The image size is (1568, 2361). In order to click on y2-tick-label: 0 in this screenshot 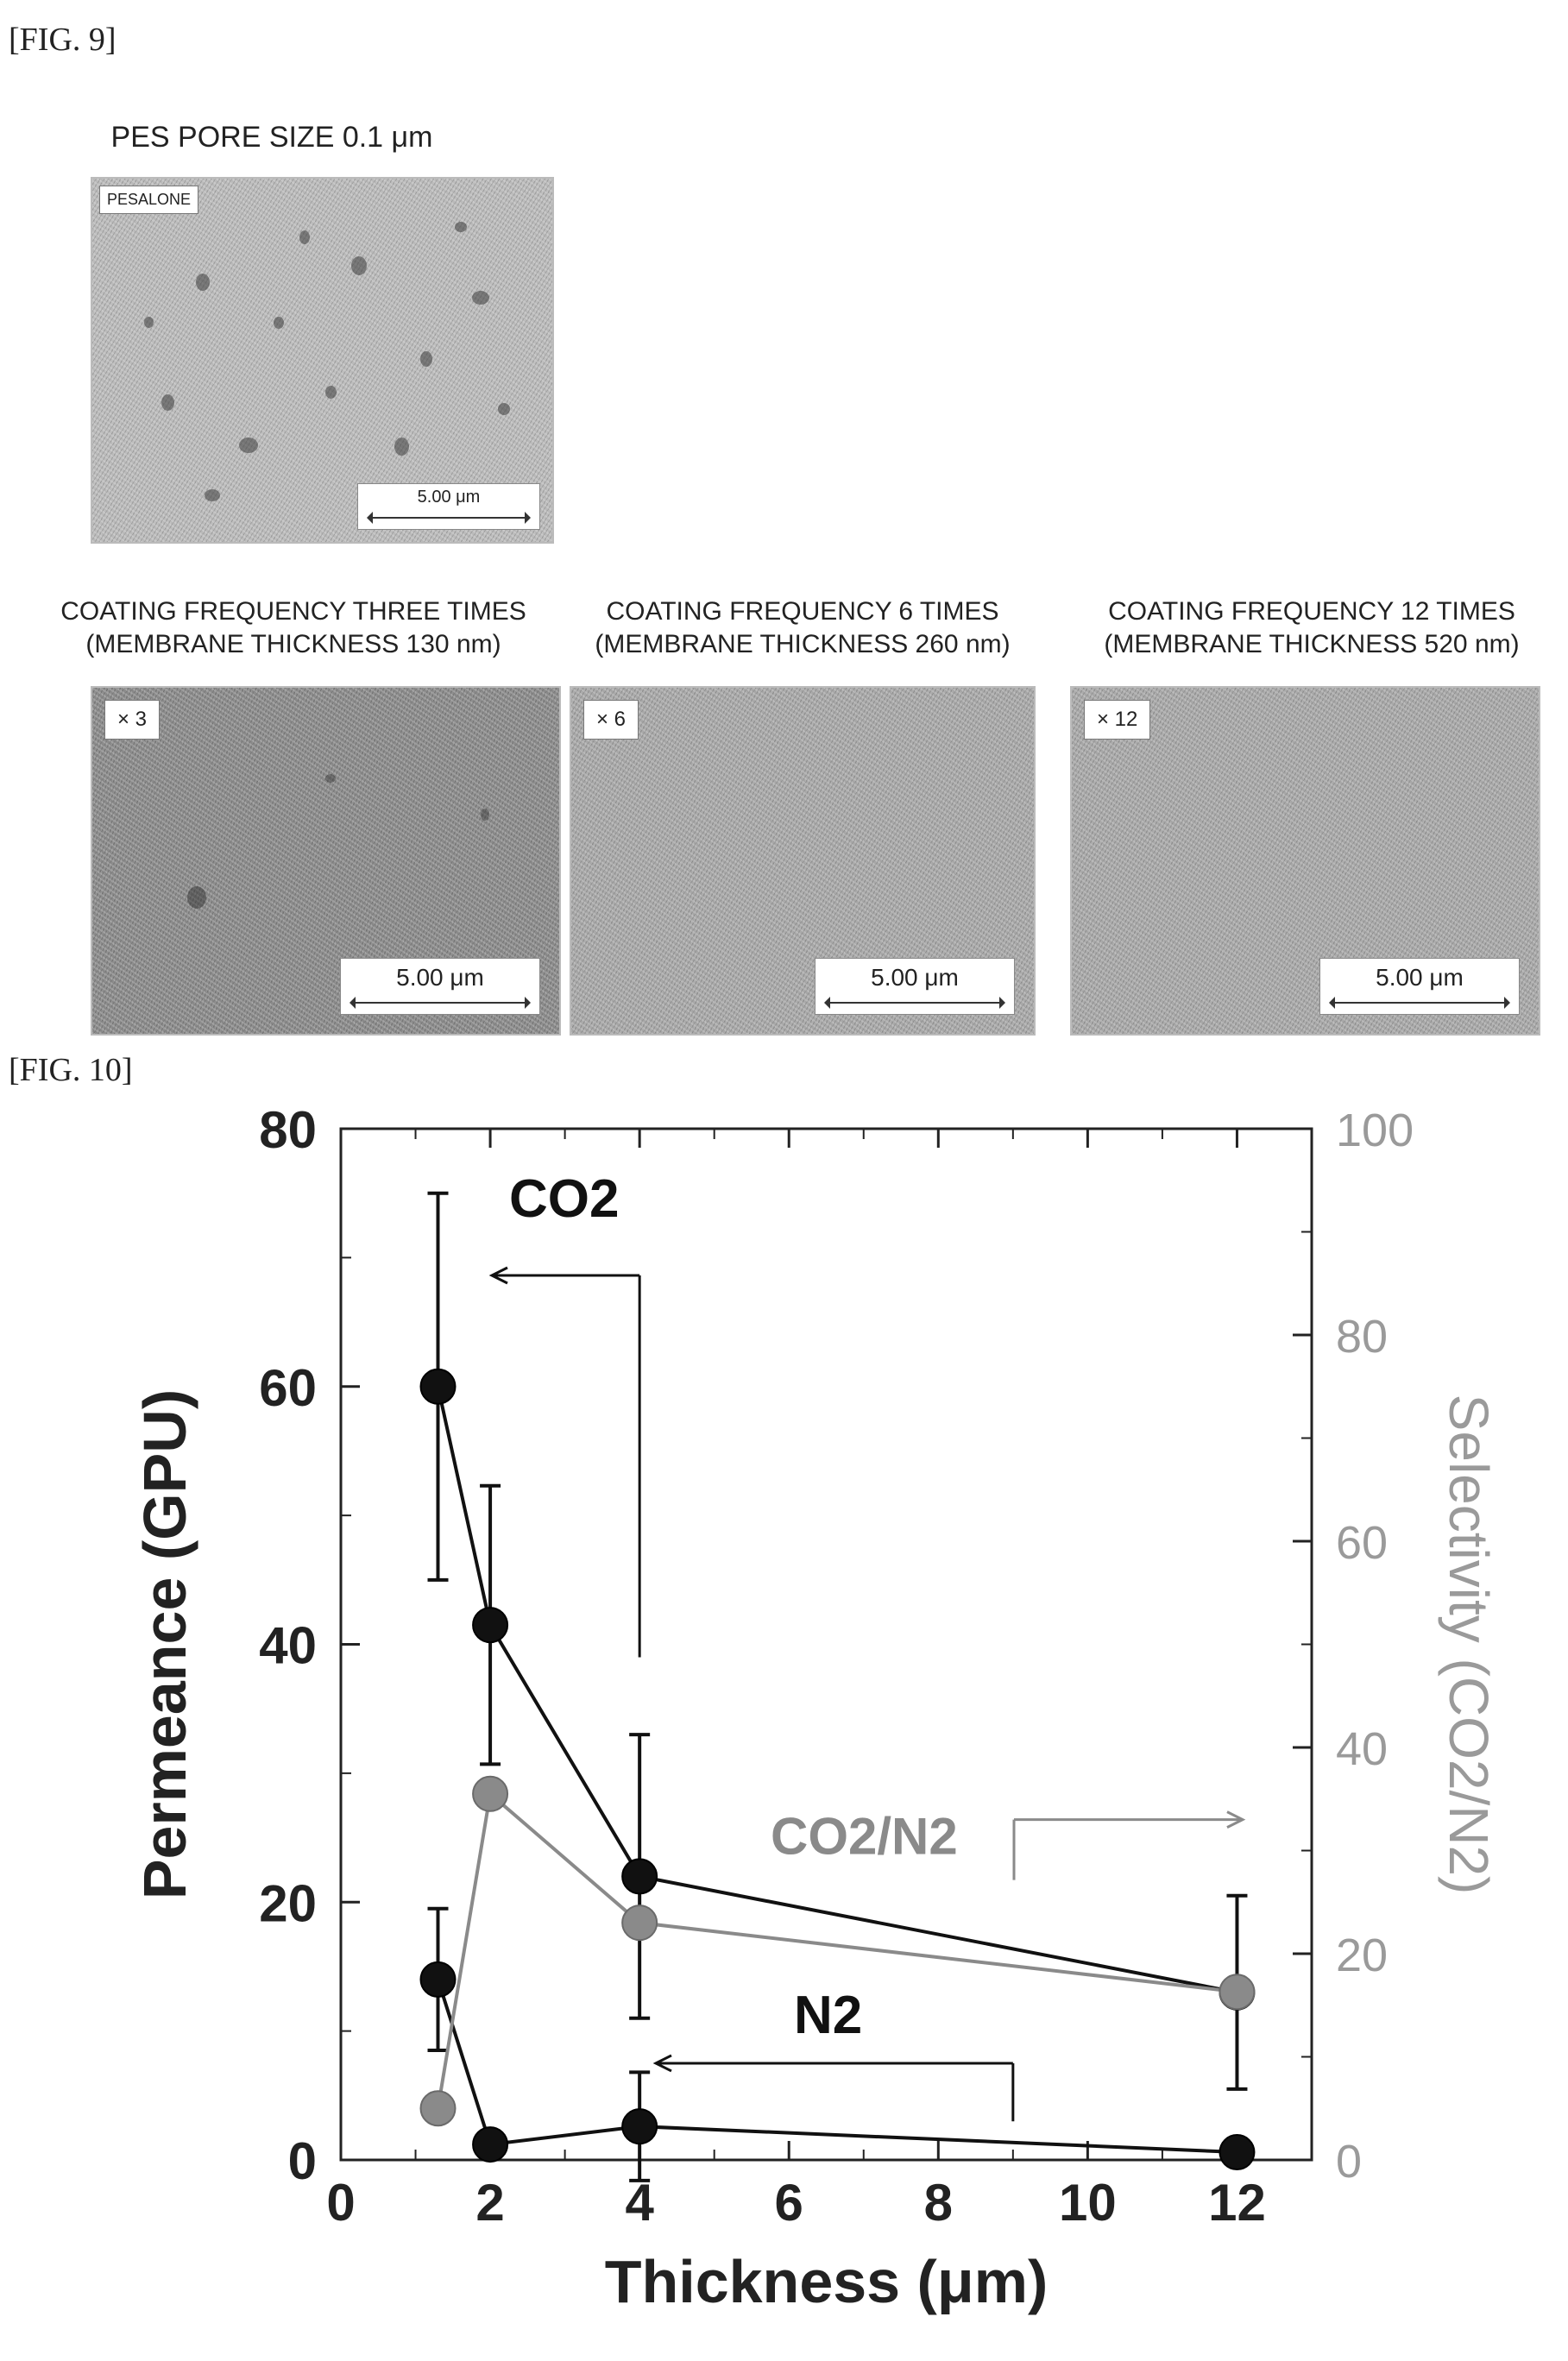, I will do `click(1349, 2162)`.